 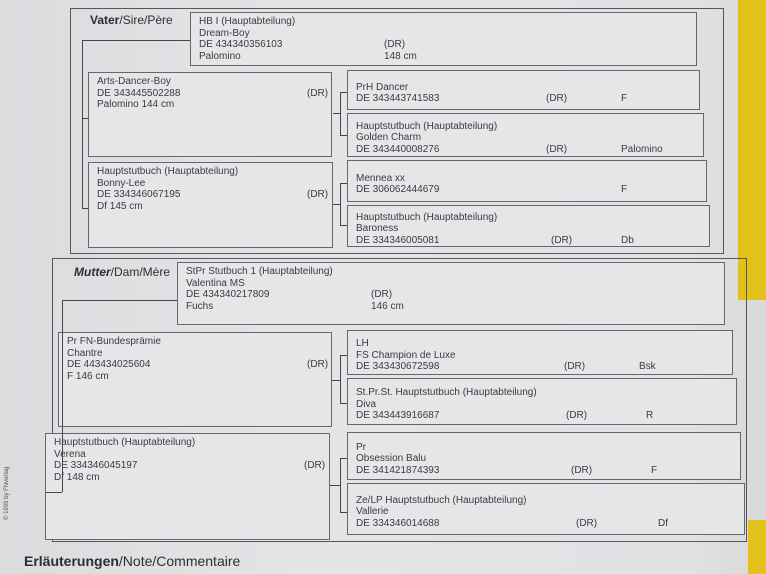 What do you see at coordinates (406, 355) in the screenshot?
I see `pedigree-text: FS Champion de Luxe` at bounding box center [406, 355].